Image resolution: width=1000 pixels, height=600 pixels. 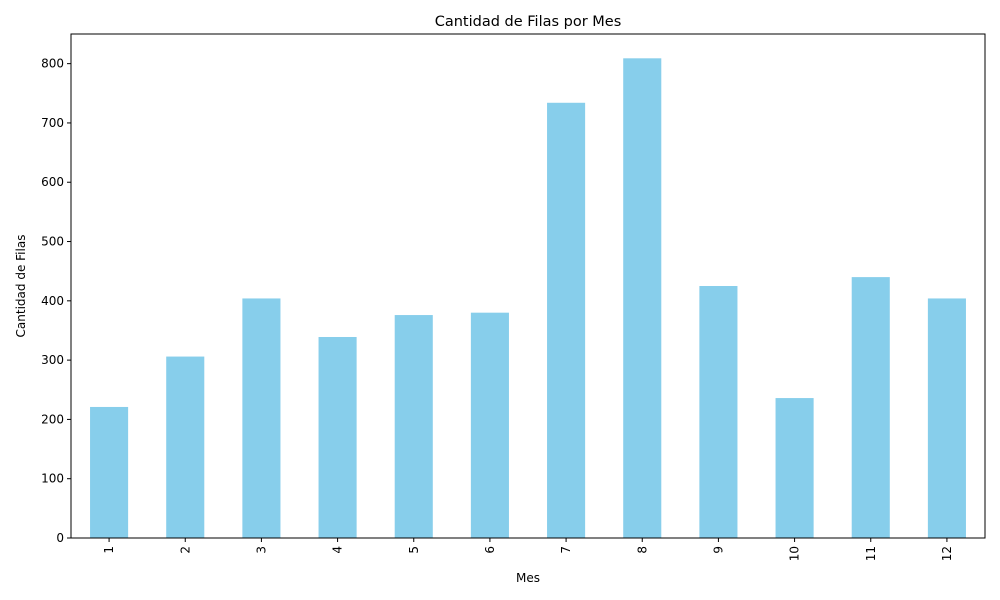 I want to click on x-tick-label: 12, so click(x=947, y=553).